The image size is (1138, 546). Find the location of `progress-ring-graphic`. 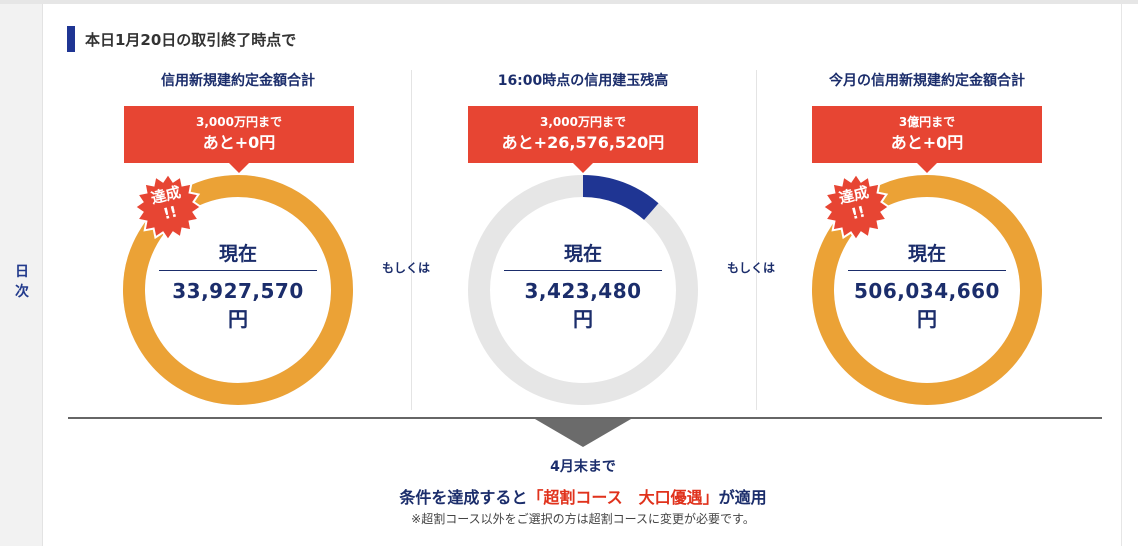

progress-ring-graphic is located at coordinates (583, 290).